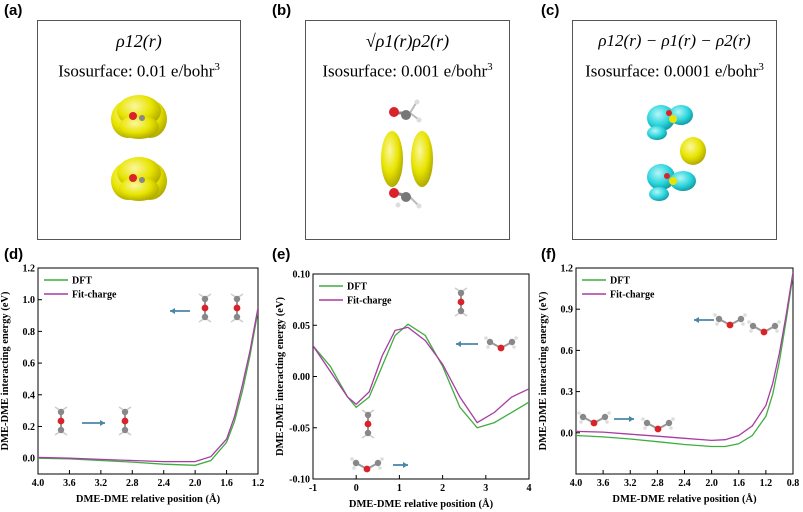 The image size is (803, 512). Describe the element at coordinates (670, 122) in the screenshot. I see `diff-top-c` at that location.